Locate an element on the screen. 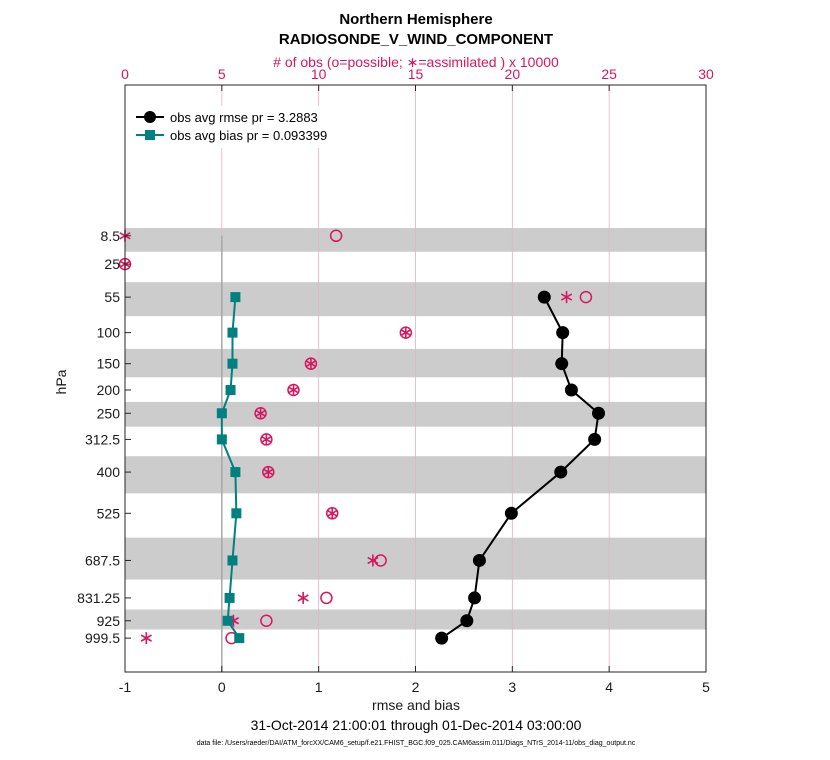 The height and width of the screenshot is (760, 830). left-tick-label: 400 is located at coordinates (109, 472).